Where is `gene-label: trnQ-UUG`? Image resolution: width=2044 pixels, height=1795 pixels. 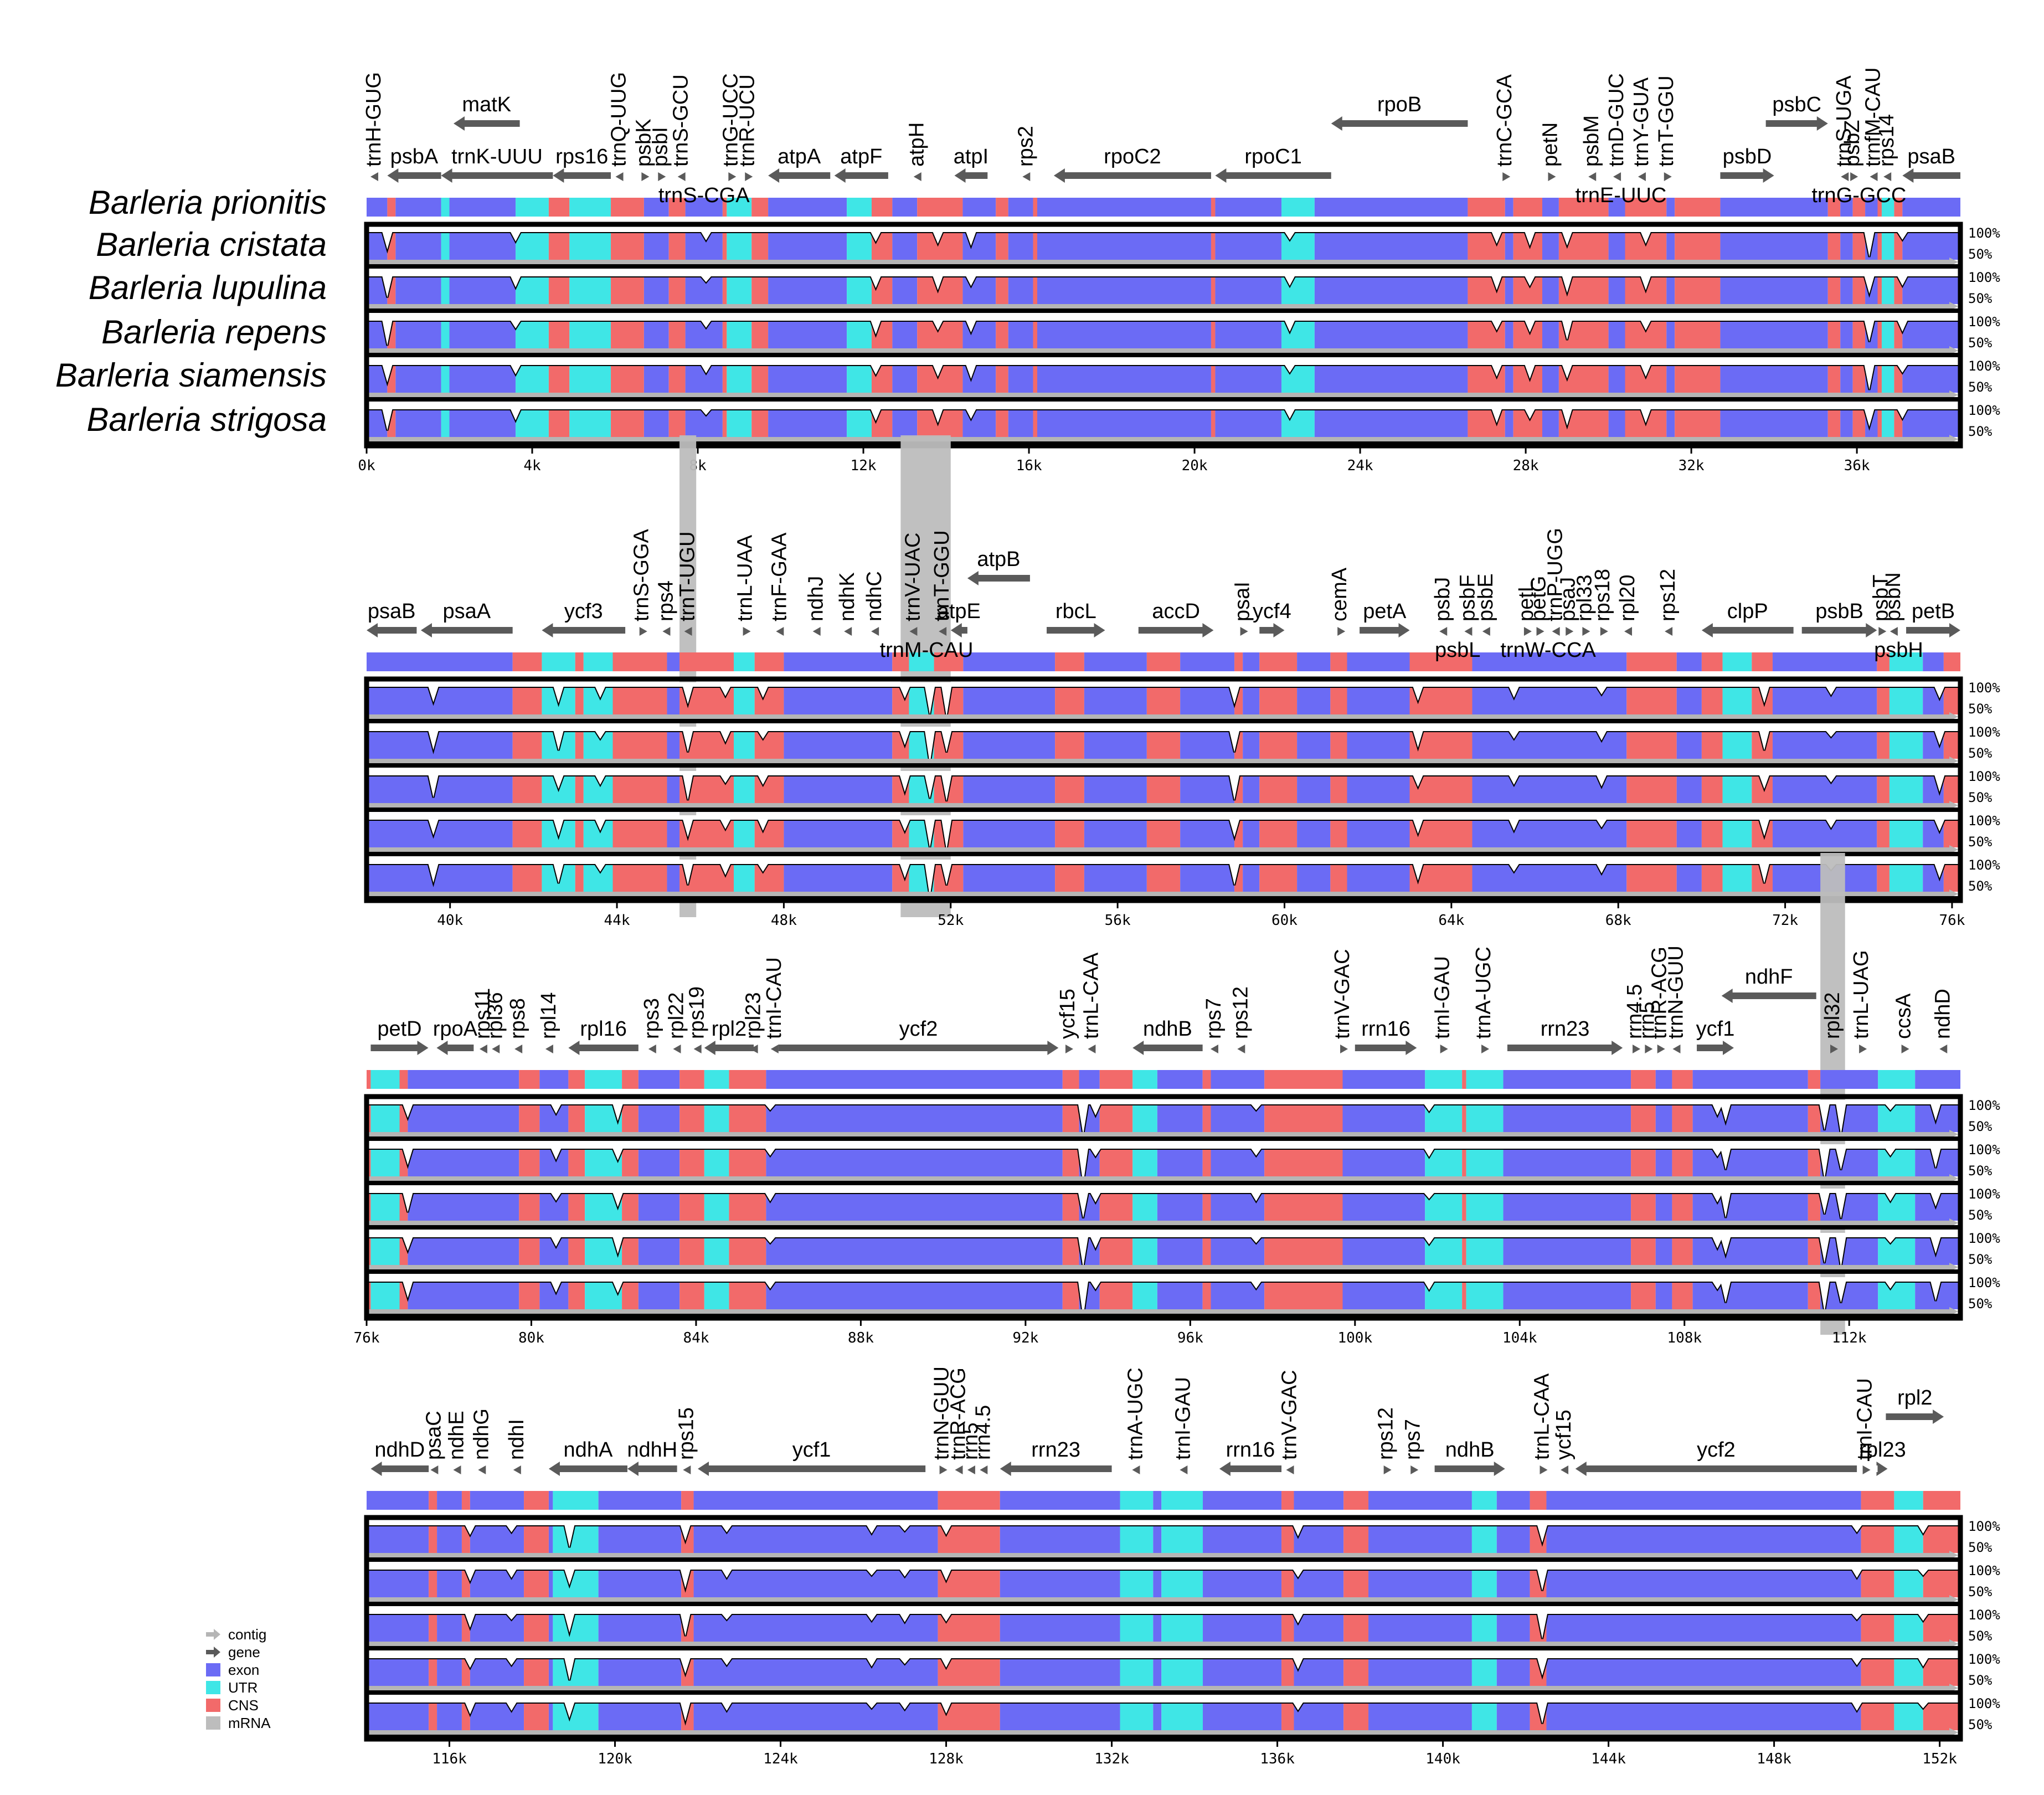 gene-label: trnQ-UUG is located at coordinates (619, 119).